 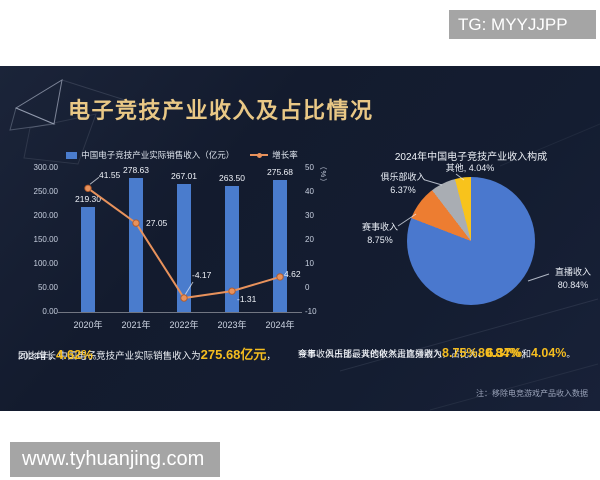 I want to click on watermark-telegram-badge: TG: MYYJJPP, so click(x=522, y=24).